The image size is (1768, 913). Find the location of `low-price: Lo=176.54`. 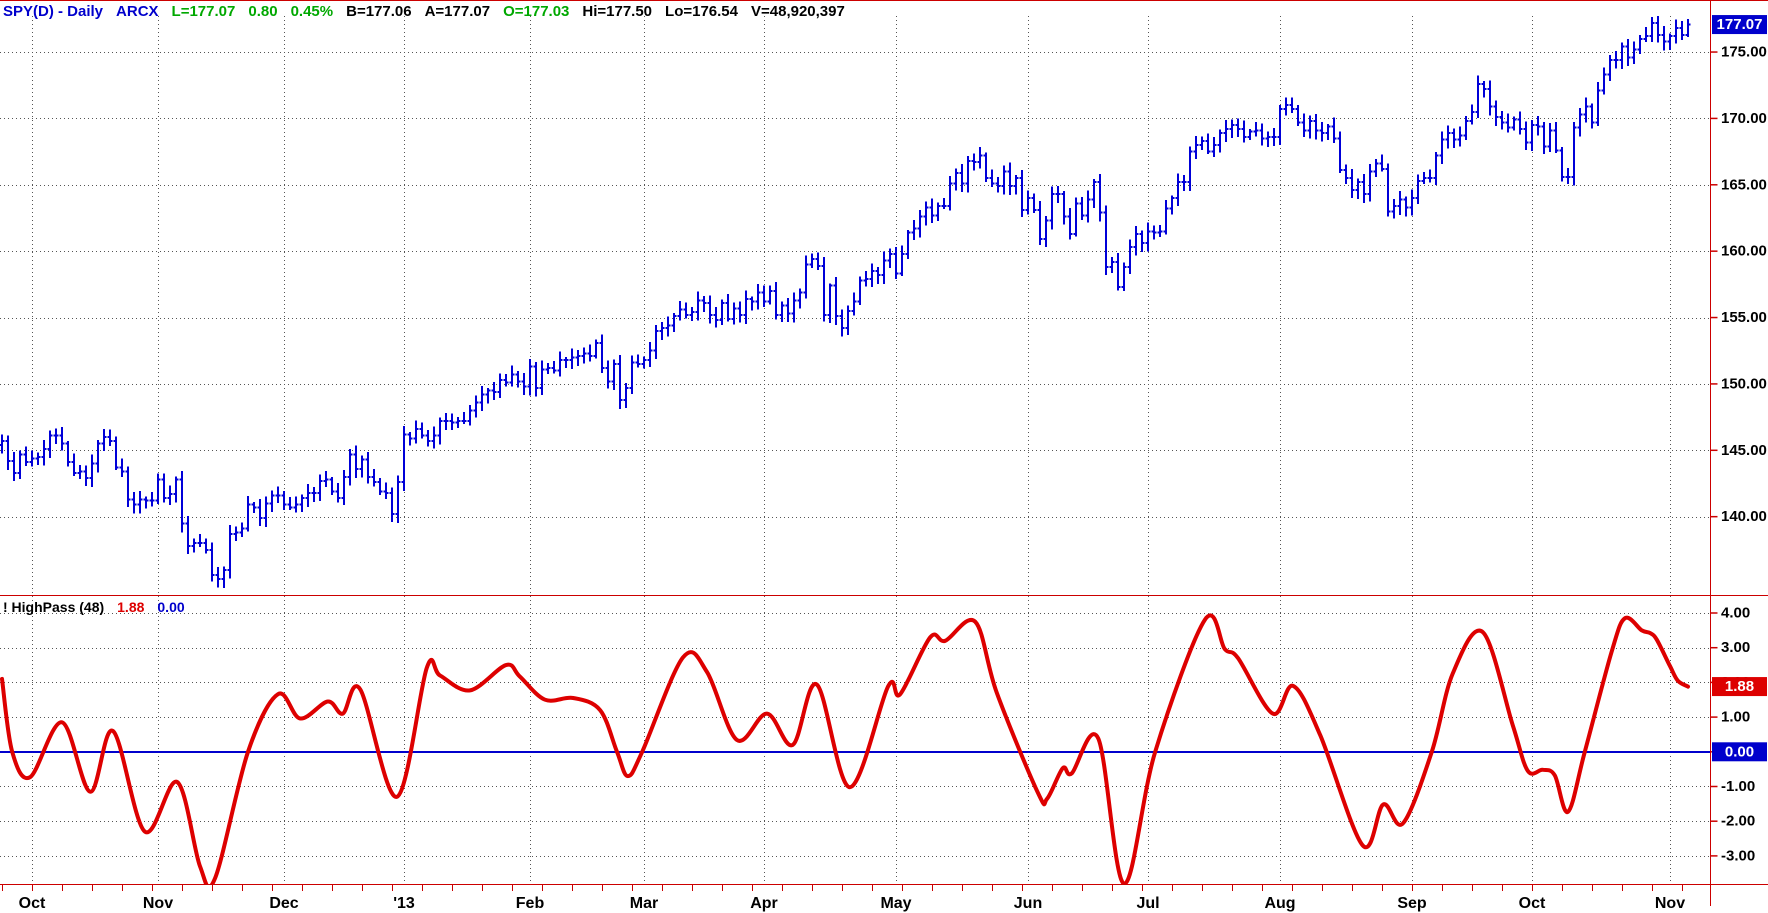

low-price: Lo=176.54 is located at coordinates (701, 11).